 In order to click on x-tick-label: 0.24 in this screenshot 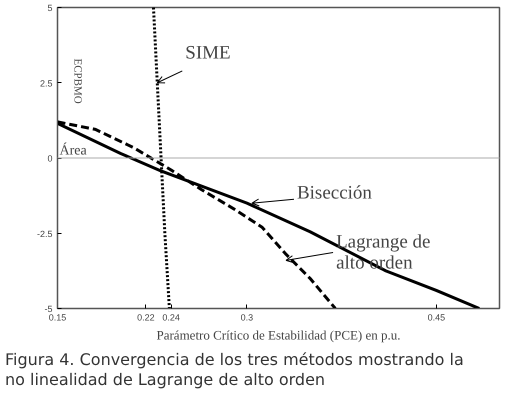, I will do `click(171, 317)`.